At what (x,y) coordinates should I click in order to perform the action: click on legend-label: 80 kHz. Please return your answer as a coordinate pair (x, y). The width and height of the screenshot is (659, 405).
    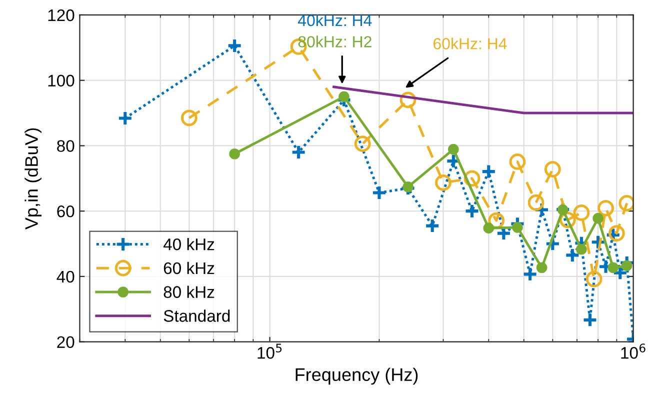
    Looking at the image, I should click on (189, 292).